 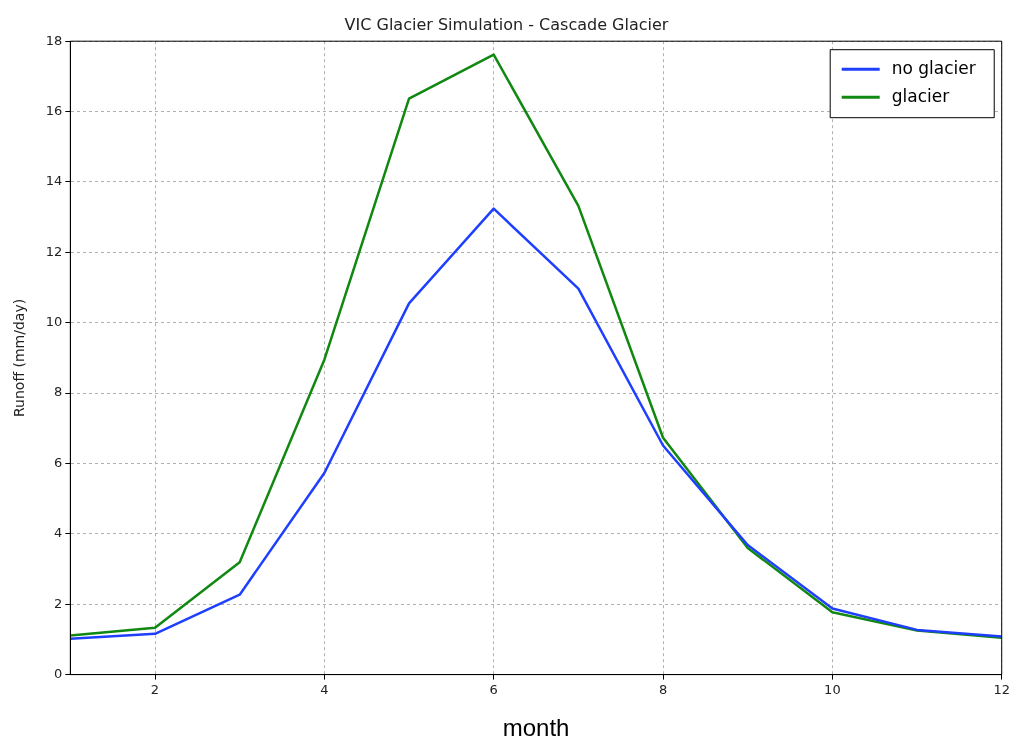 I want to click on y-tick-label: 4, so click(x=58, y=533).